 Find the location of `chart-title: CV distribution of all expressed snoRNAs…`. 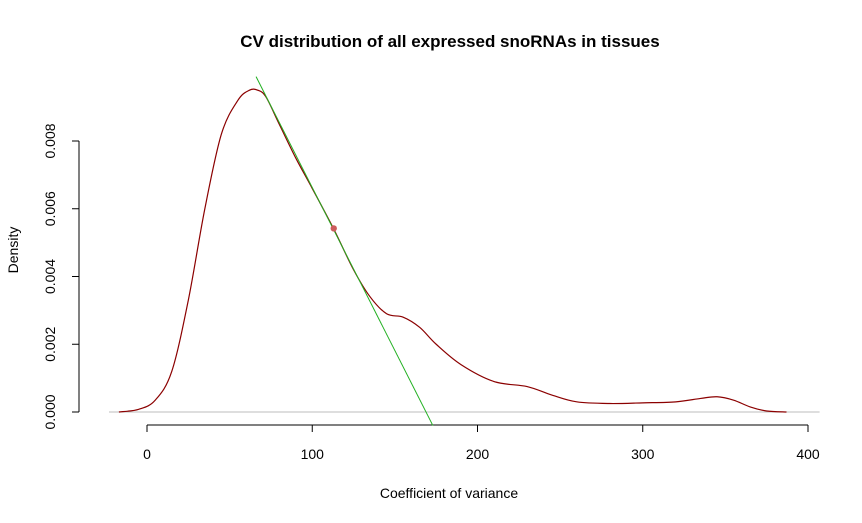

chart-title: CV distribution of all expressed snoRNAs… is located at coordinates (449, 41).